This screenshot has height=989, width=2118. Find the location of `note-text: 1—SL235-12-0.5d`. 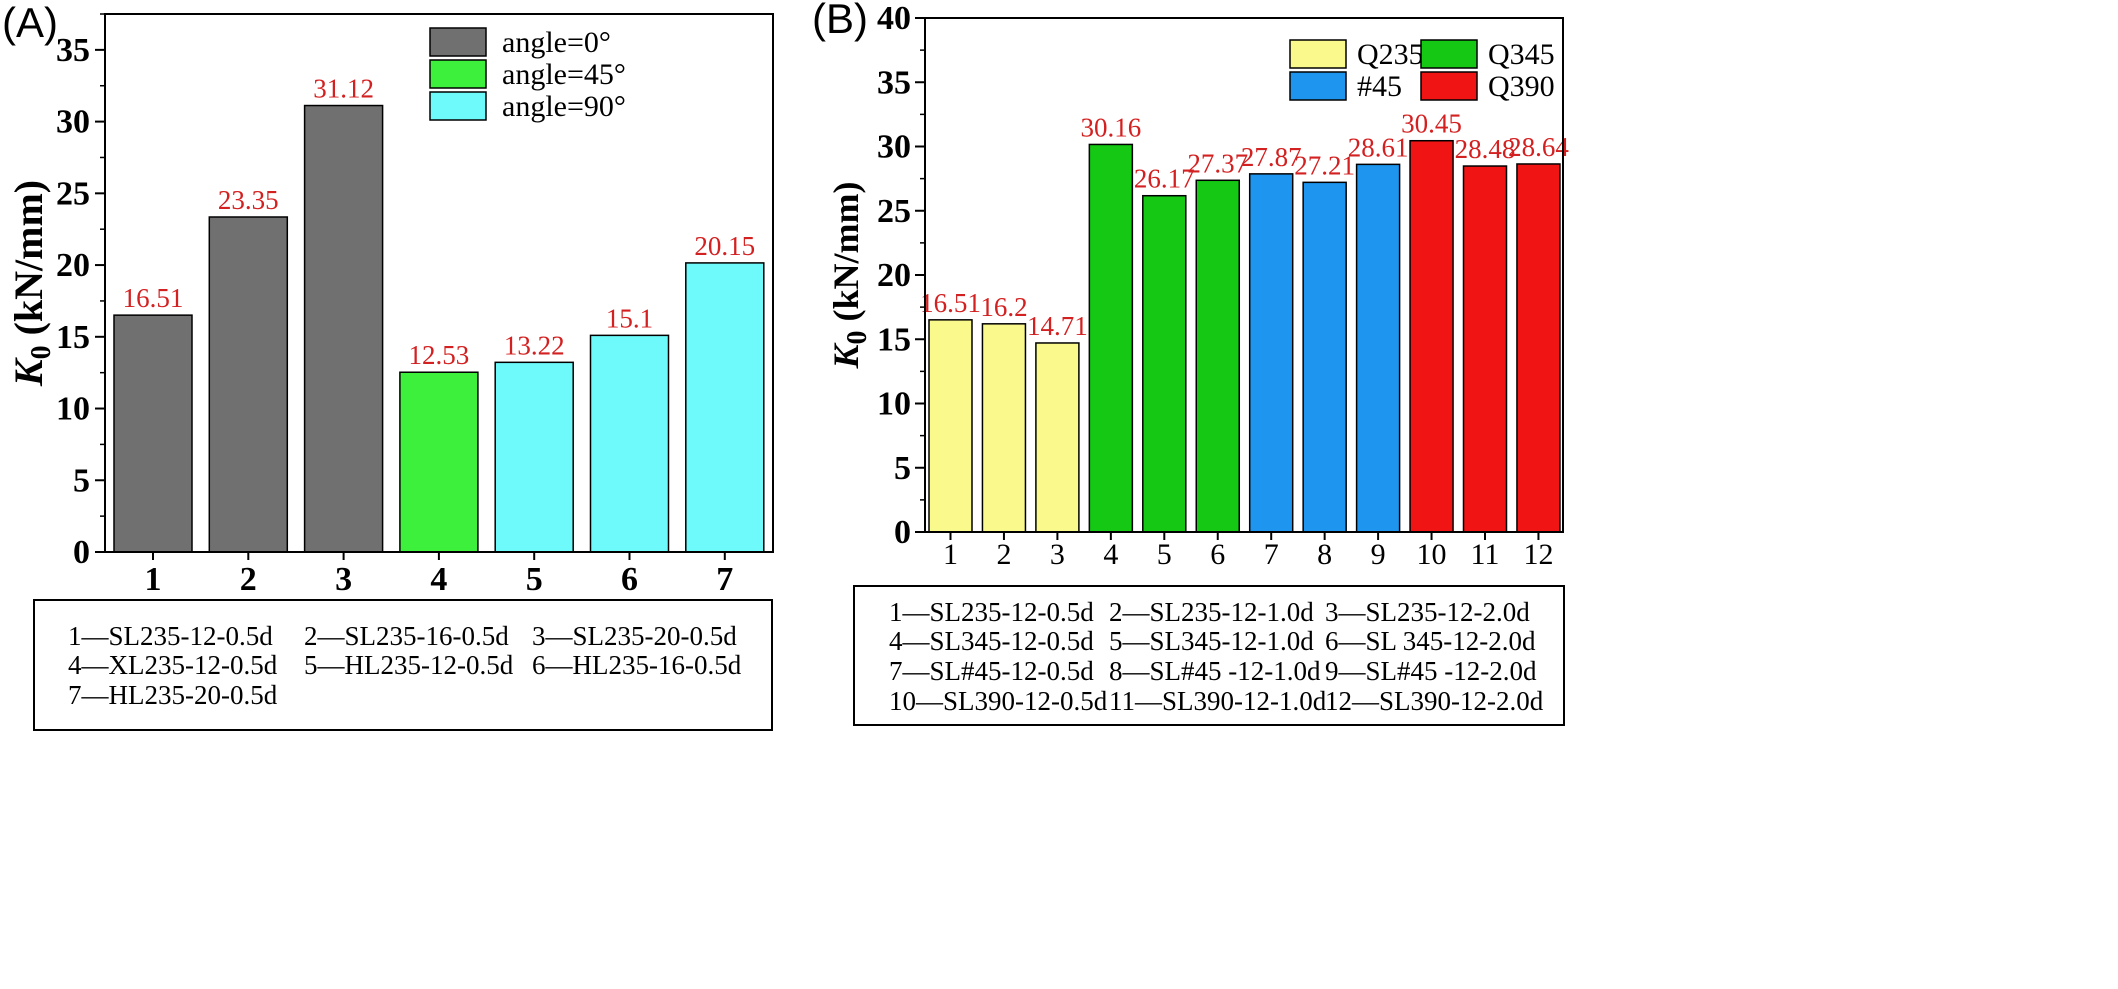

note-text: 1—SL235-12-0.5d is located at coordinates (170, 636).